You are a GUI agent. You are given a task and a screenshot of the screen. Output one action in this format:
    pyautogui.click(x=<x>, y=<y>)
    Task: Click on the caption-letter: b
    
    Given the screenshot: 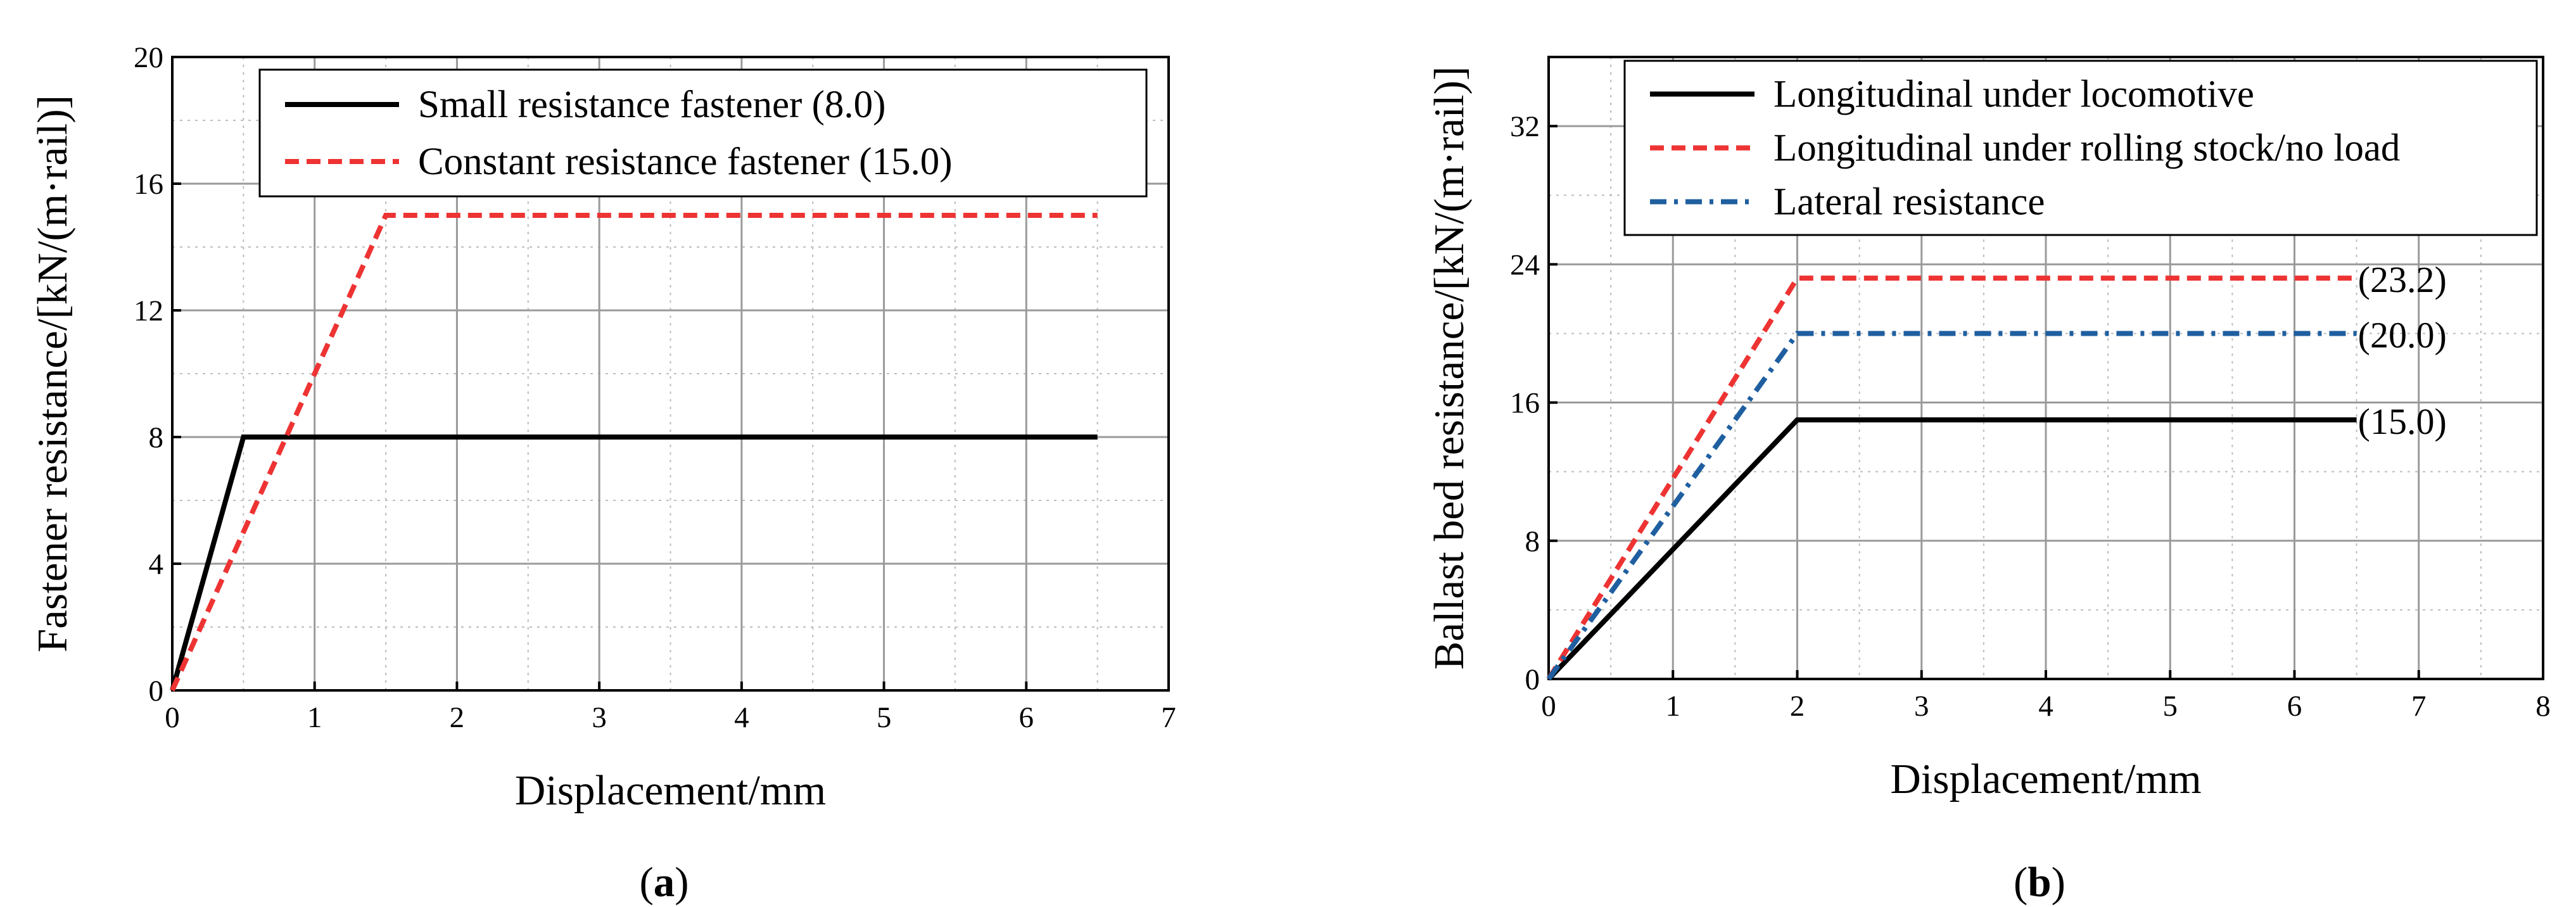 What is the action you would take?
    pyautogui.click(x=2039, y=882)
    